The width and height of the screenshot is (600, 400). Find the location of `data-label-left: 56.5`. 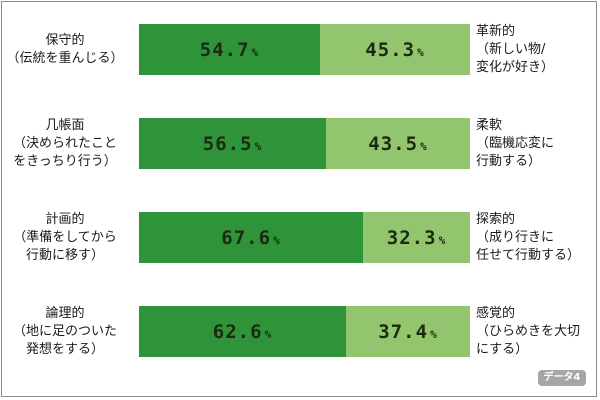

data-label-left: 56.5 is located at coordinates (227, 143).